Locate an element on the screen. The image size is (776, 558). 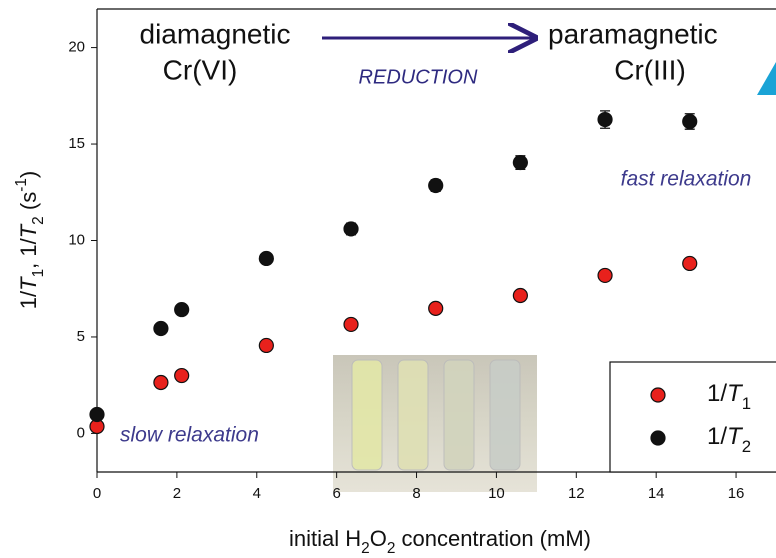
x-axis-label: initial H2O2 concentration (mM) is located at coordinates (440, 541).